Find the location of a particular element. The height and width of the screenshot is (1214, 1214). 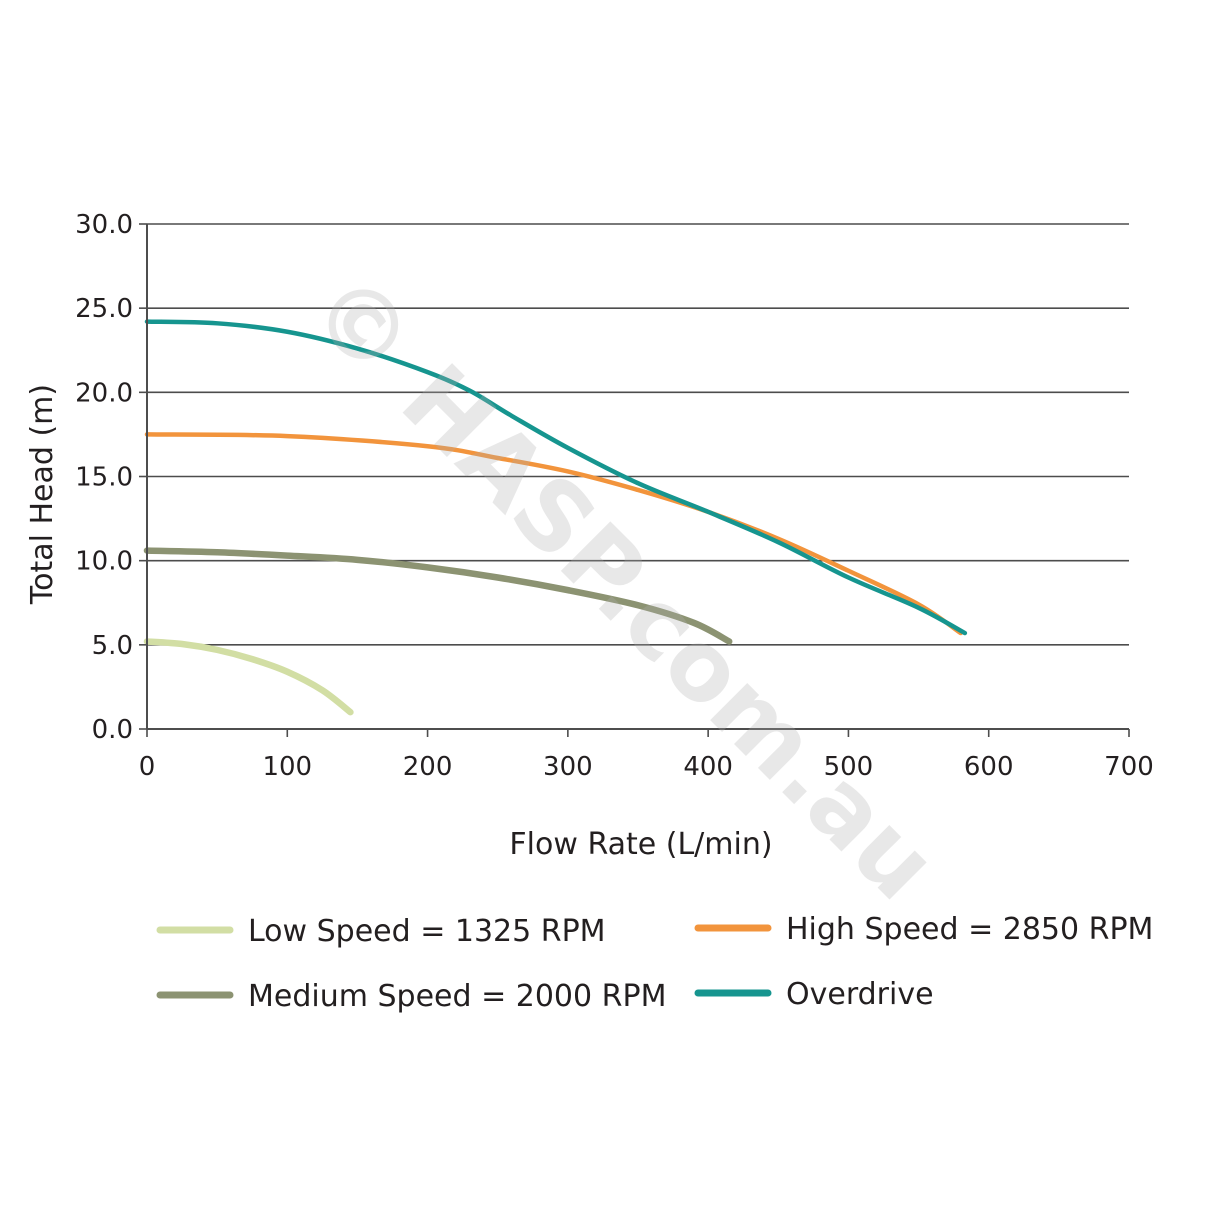

x-tick-label: 300 is located at coordinates (568, 767).